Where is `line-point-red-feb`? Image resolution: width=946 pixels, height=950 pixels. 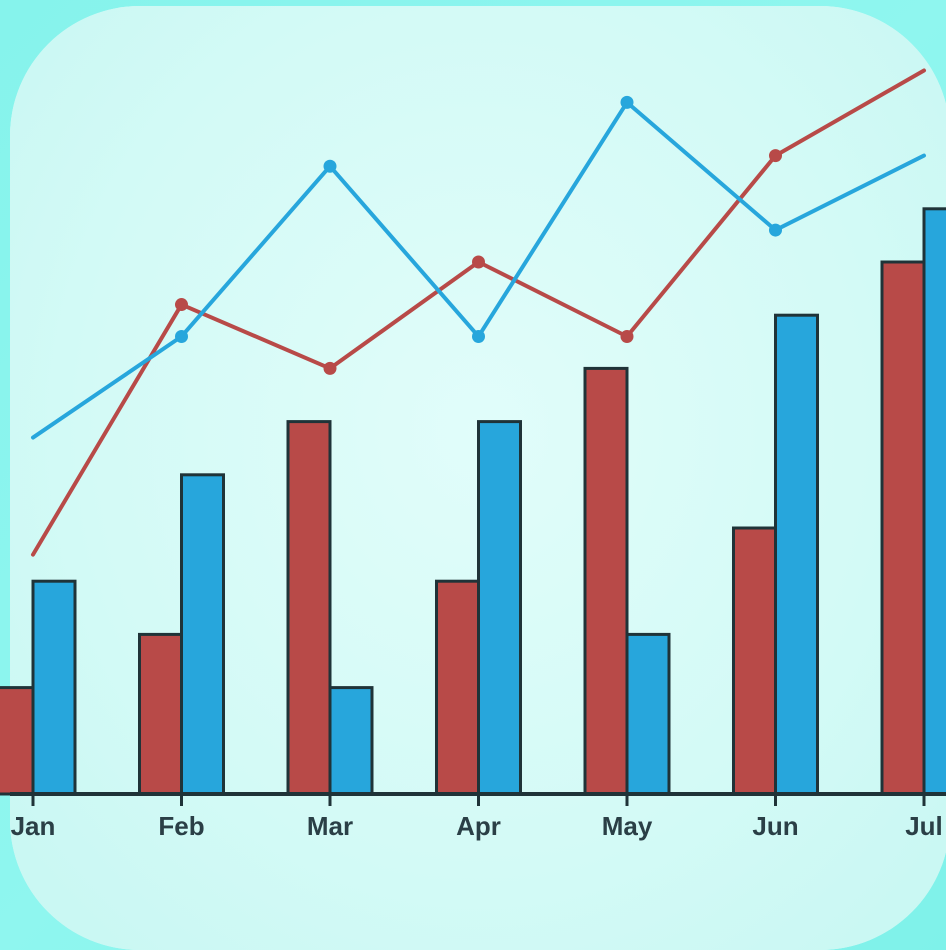
line-point-red-feb is located at coordinates (181, 305).